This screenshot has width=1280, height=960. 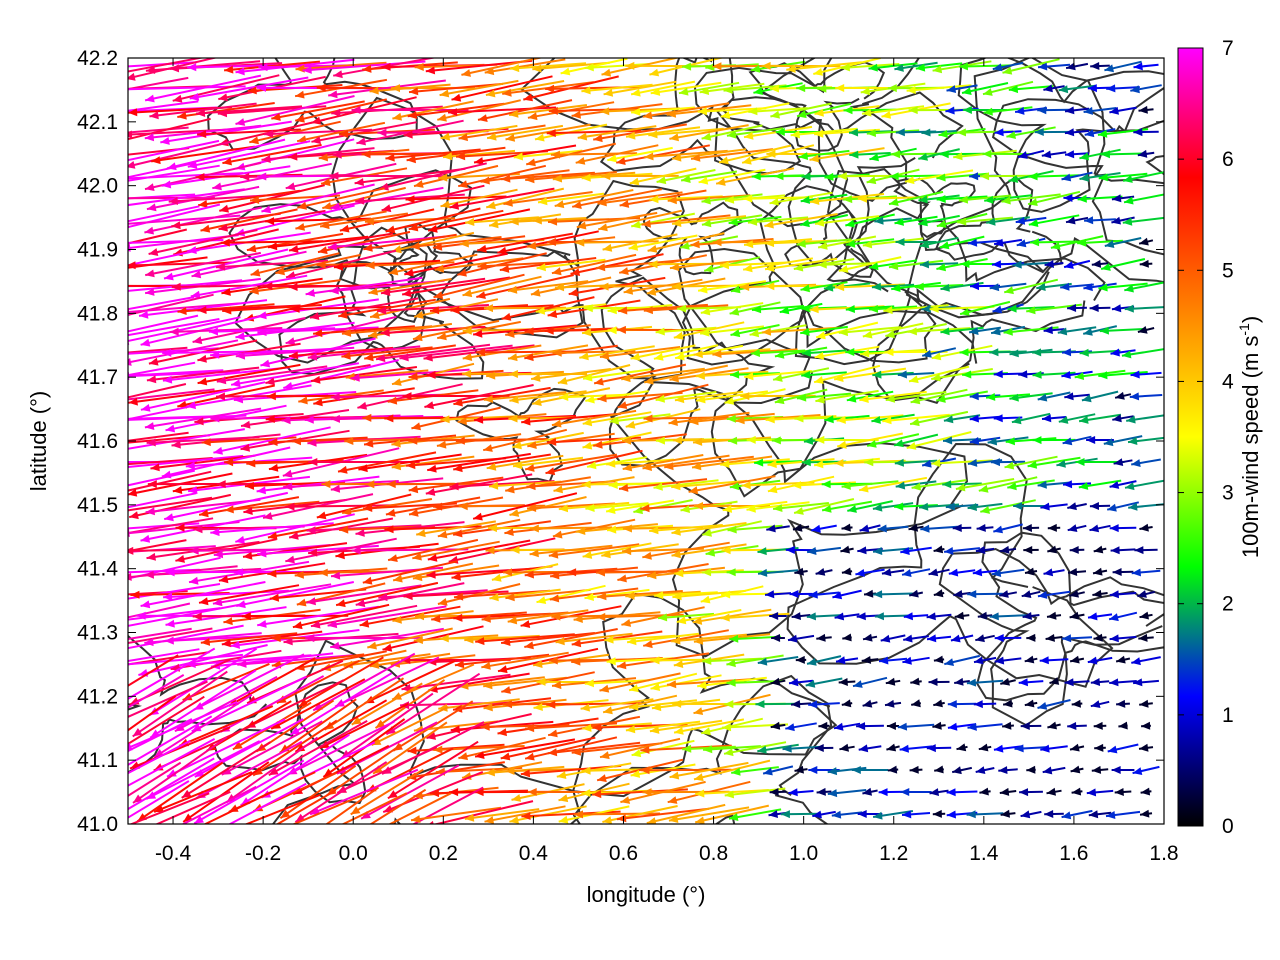 I want to click on colorbar-tick: 2, so click(x=1206, y=604).